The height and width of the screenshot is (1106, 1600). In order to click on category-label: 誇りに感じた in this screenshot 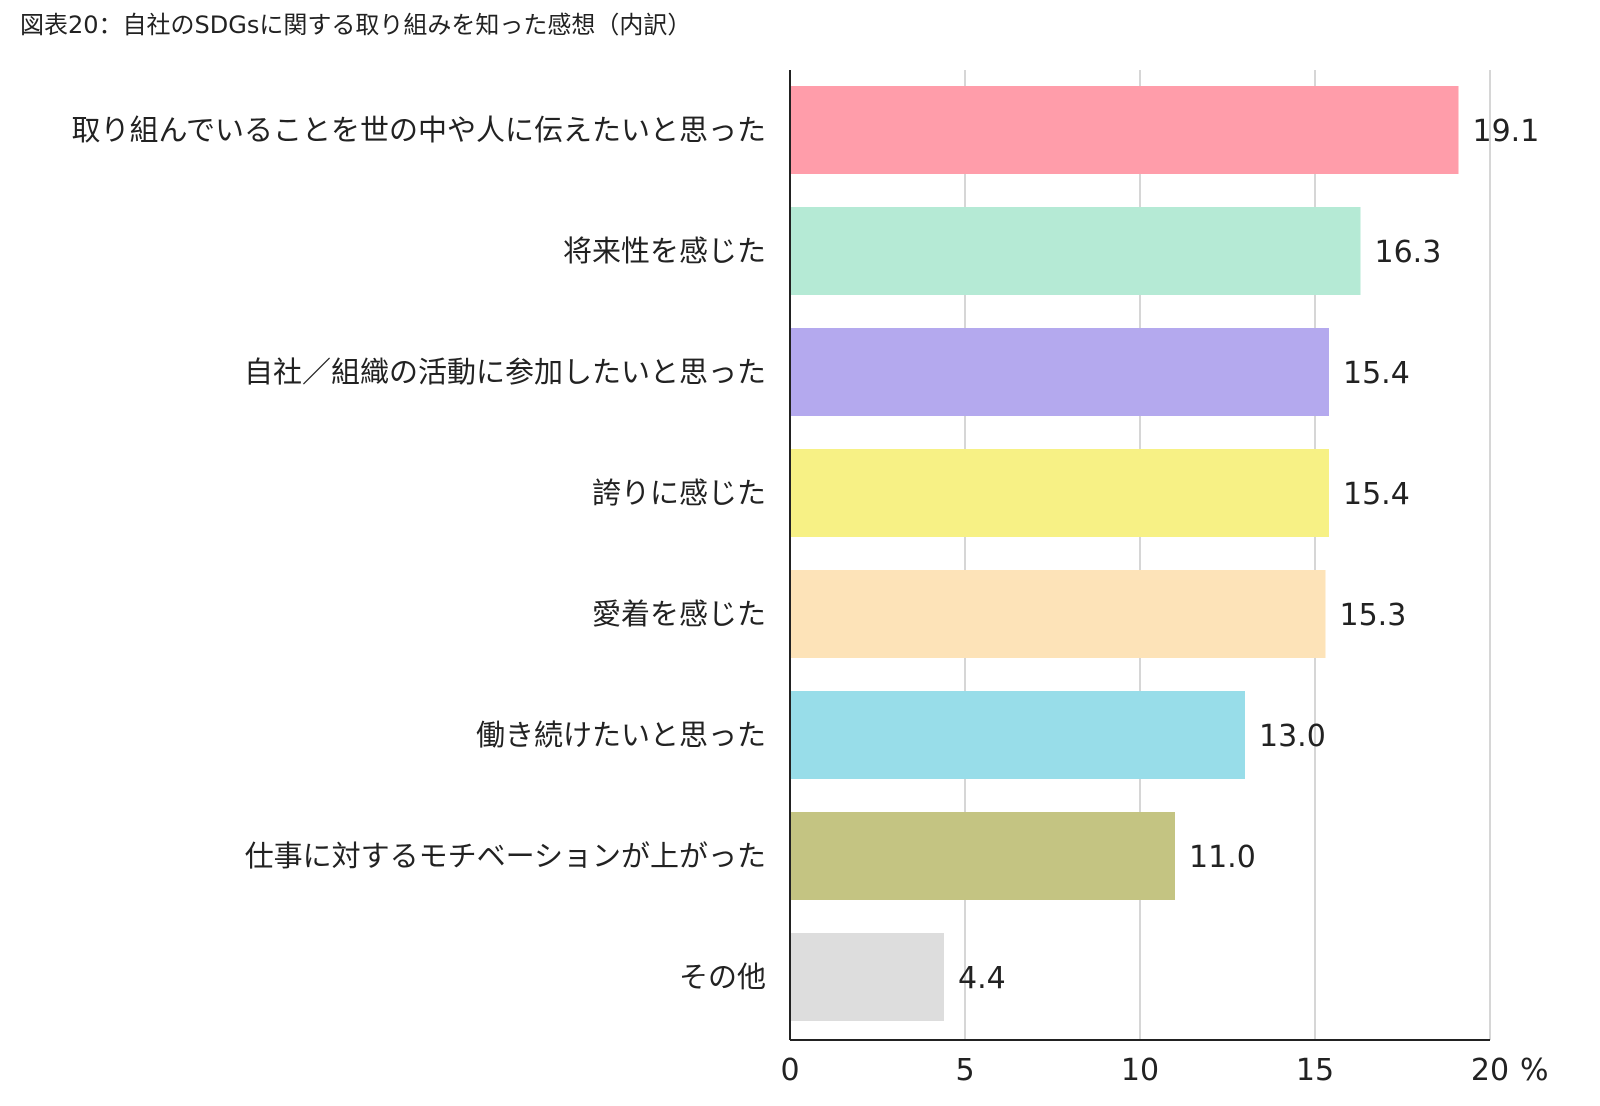, I will do `click(679, 493)`.